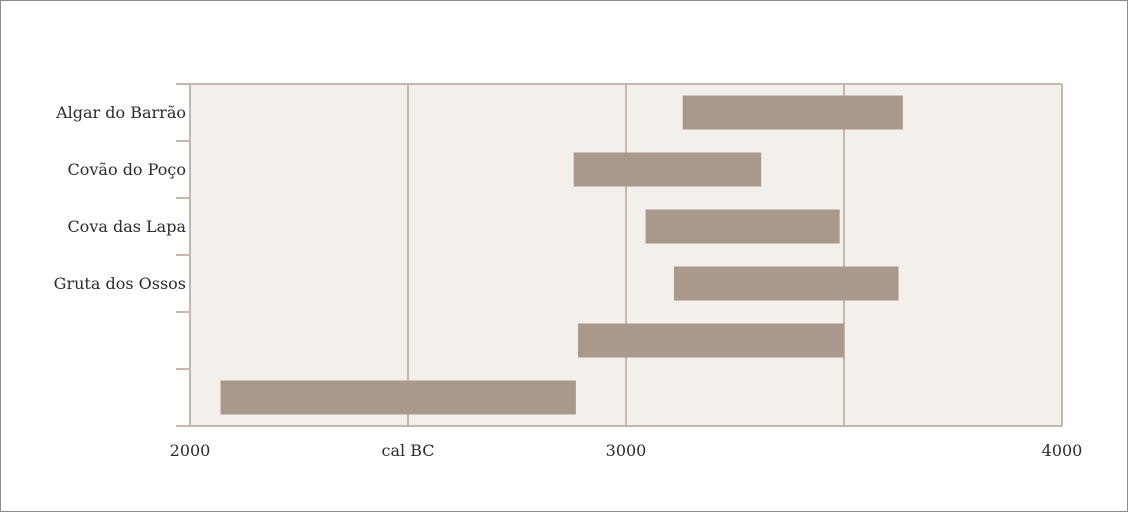 This screenshot has width=1128, height=512. Describe the element at coordinates (120, 283) in the screenshot. I see `category-label-3: Gruta dos Ossos` at that location.